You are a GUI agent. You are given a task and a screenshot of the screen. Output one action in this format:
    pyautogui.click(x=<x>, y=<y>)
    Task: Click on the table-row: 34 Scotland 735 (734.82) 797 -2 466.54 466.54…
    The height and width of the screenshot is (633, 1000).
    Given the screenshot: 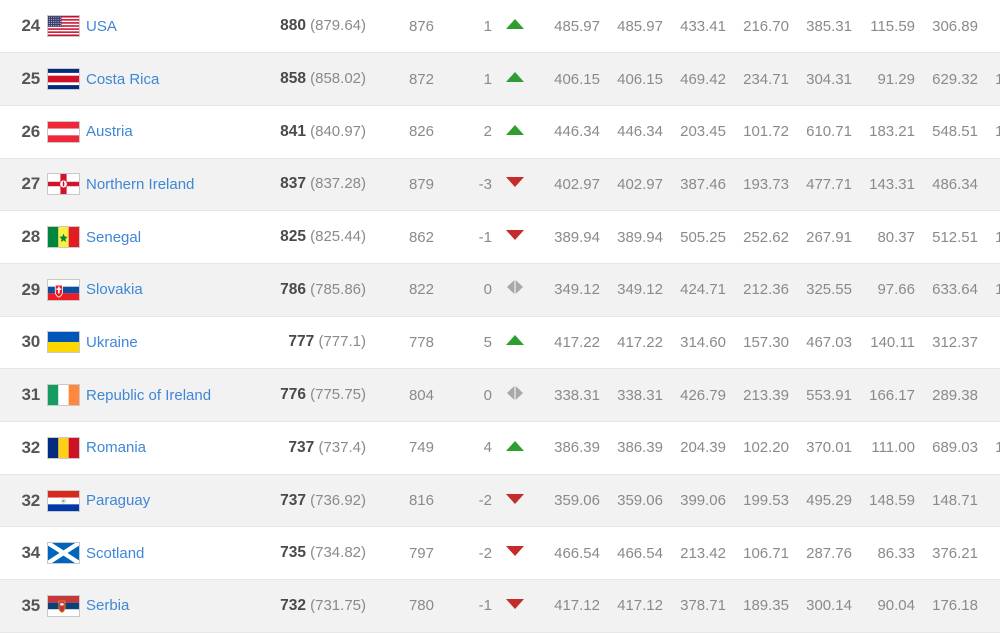 What is the action you would take?
    pyautogui.click(x=500, y=553)
    